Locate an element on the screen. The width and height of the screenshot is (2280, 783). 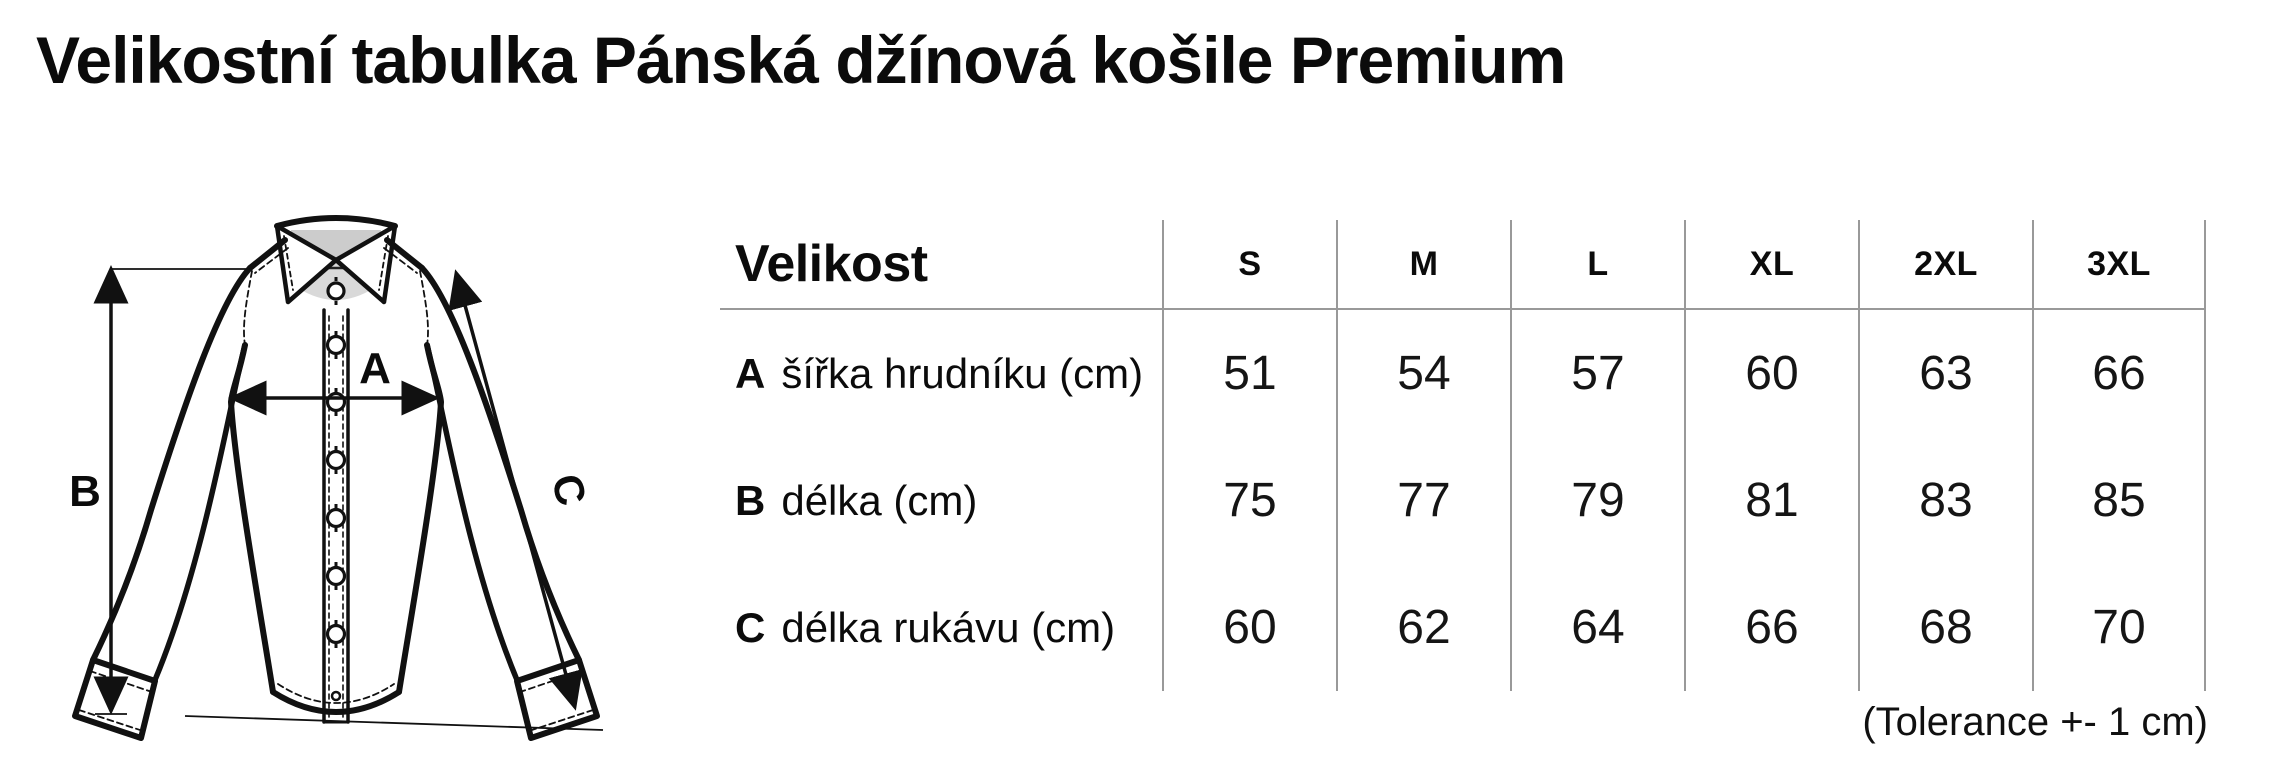
table-header-size-xl: XL is located at coordinates (1771, 265).